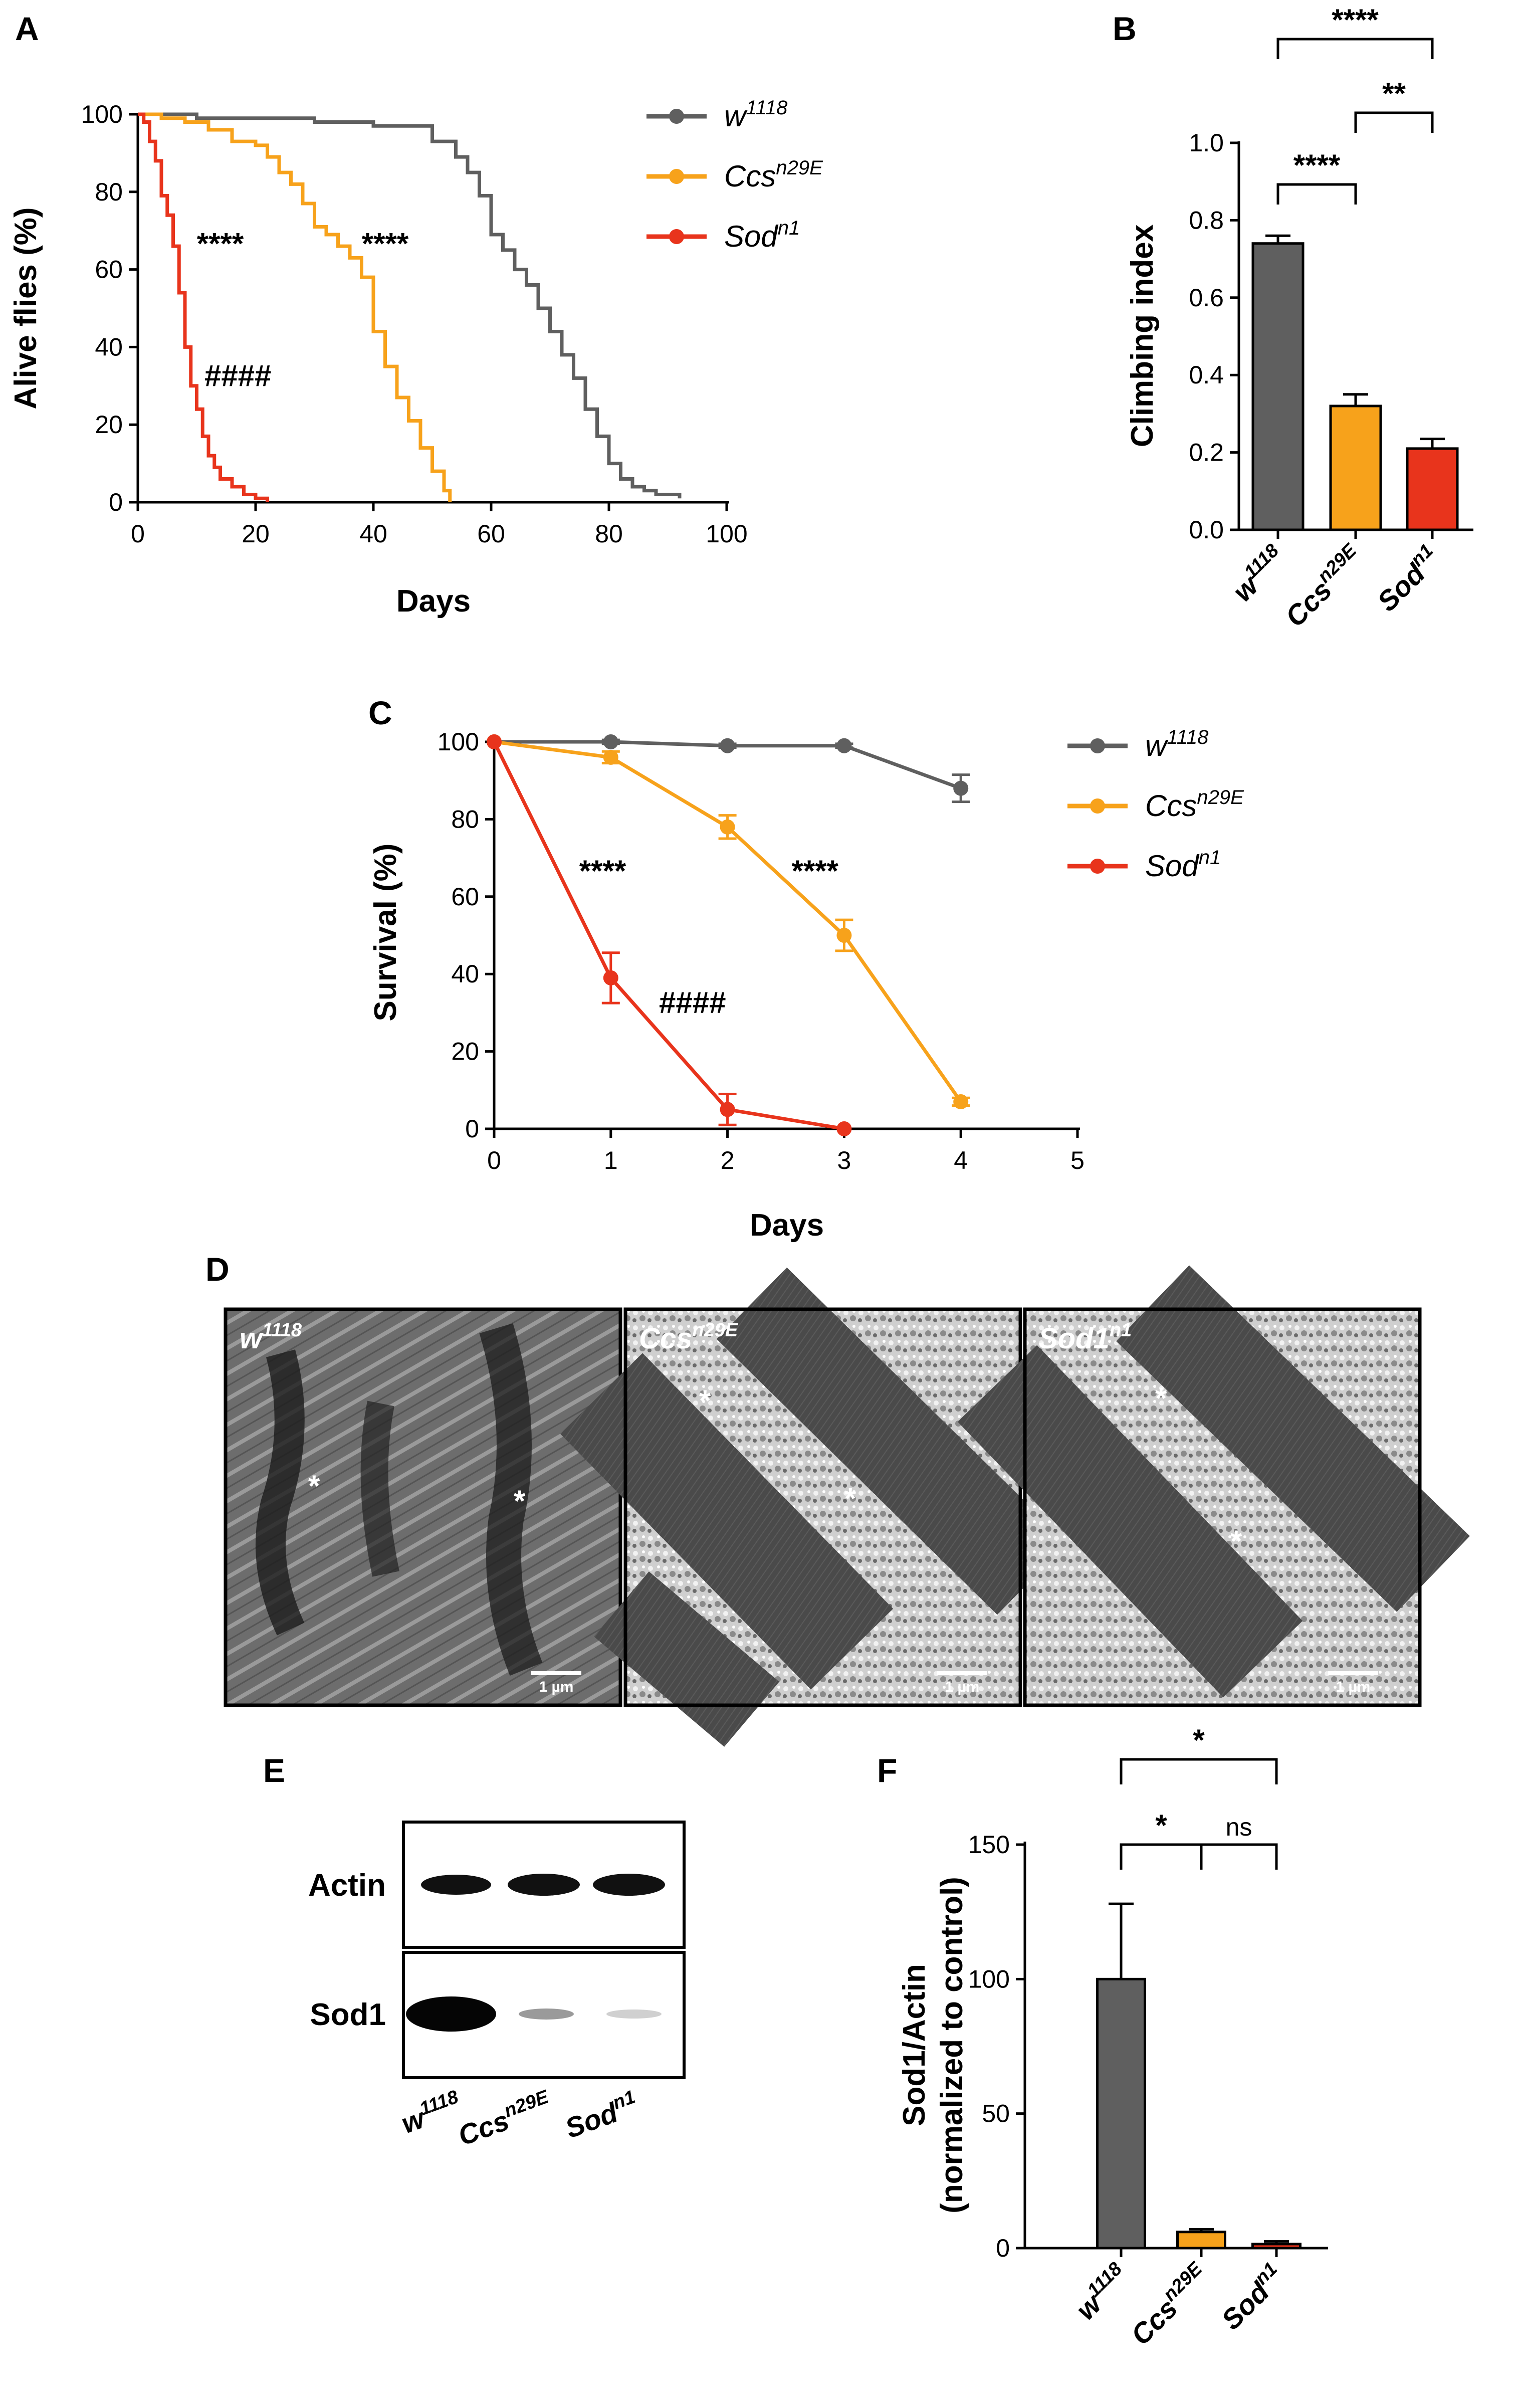 The width and height of the screenshot is (1517, 2408). Describe the element at coordinates (726, 534) in the screenshot. I see `x-tick-label: 100` at that location.